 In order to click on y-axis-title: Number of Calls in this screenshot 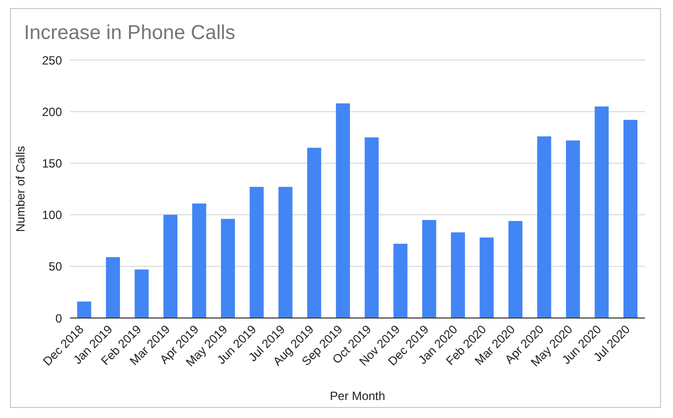, I will do `click(20, 189)`.